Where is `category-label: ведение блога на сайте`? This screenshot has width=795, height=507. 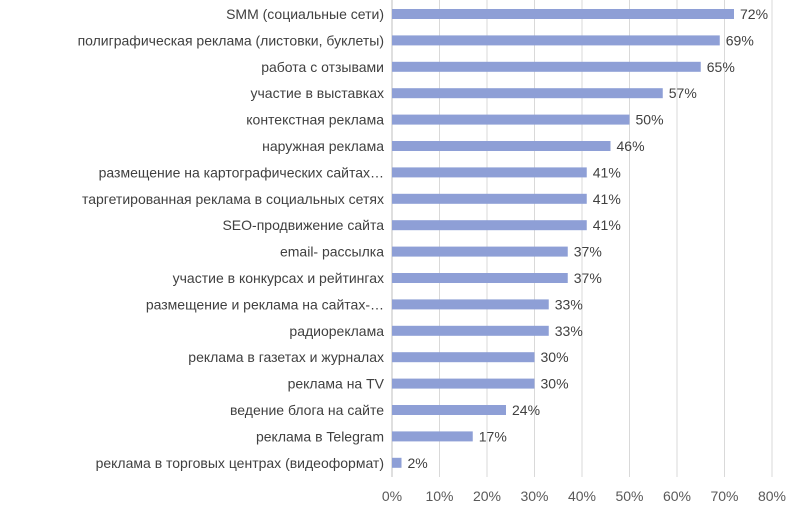
category-label: ведение блога на сайте is located at coordinates (307, 410).